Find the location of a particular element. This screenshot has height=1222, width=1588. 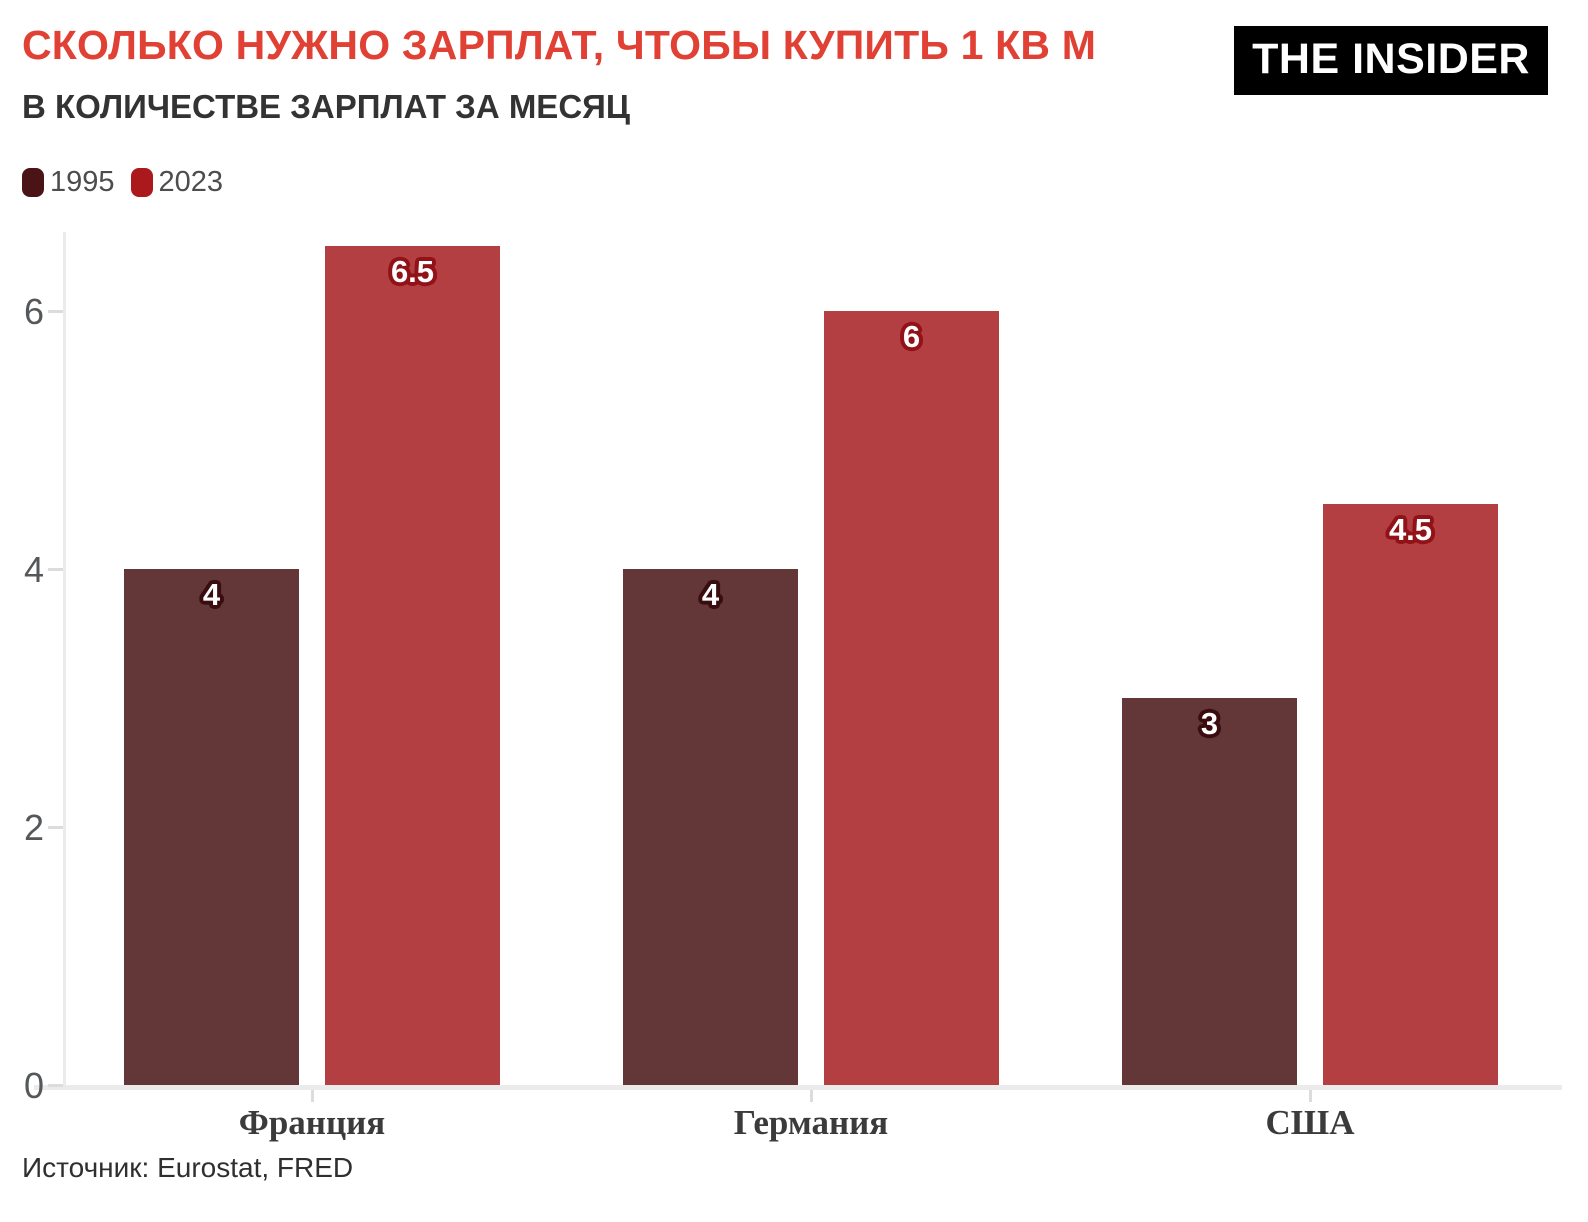

bar-value-1995-Франция: 4 is located at coordinates (211, 594).